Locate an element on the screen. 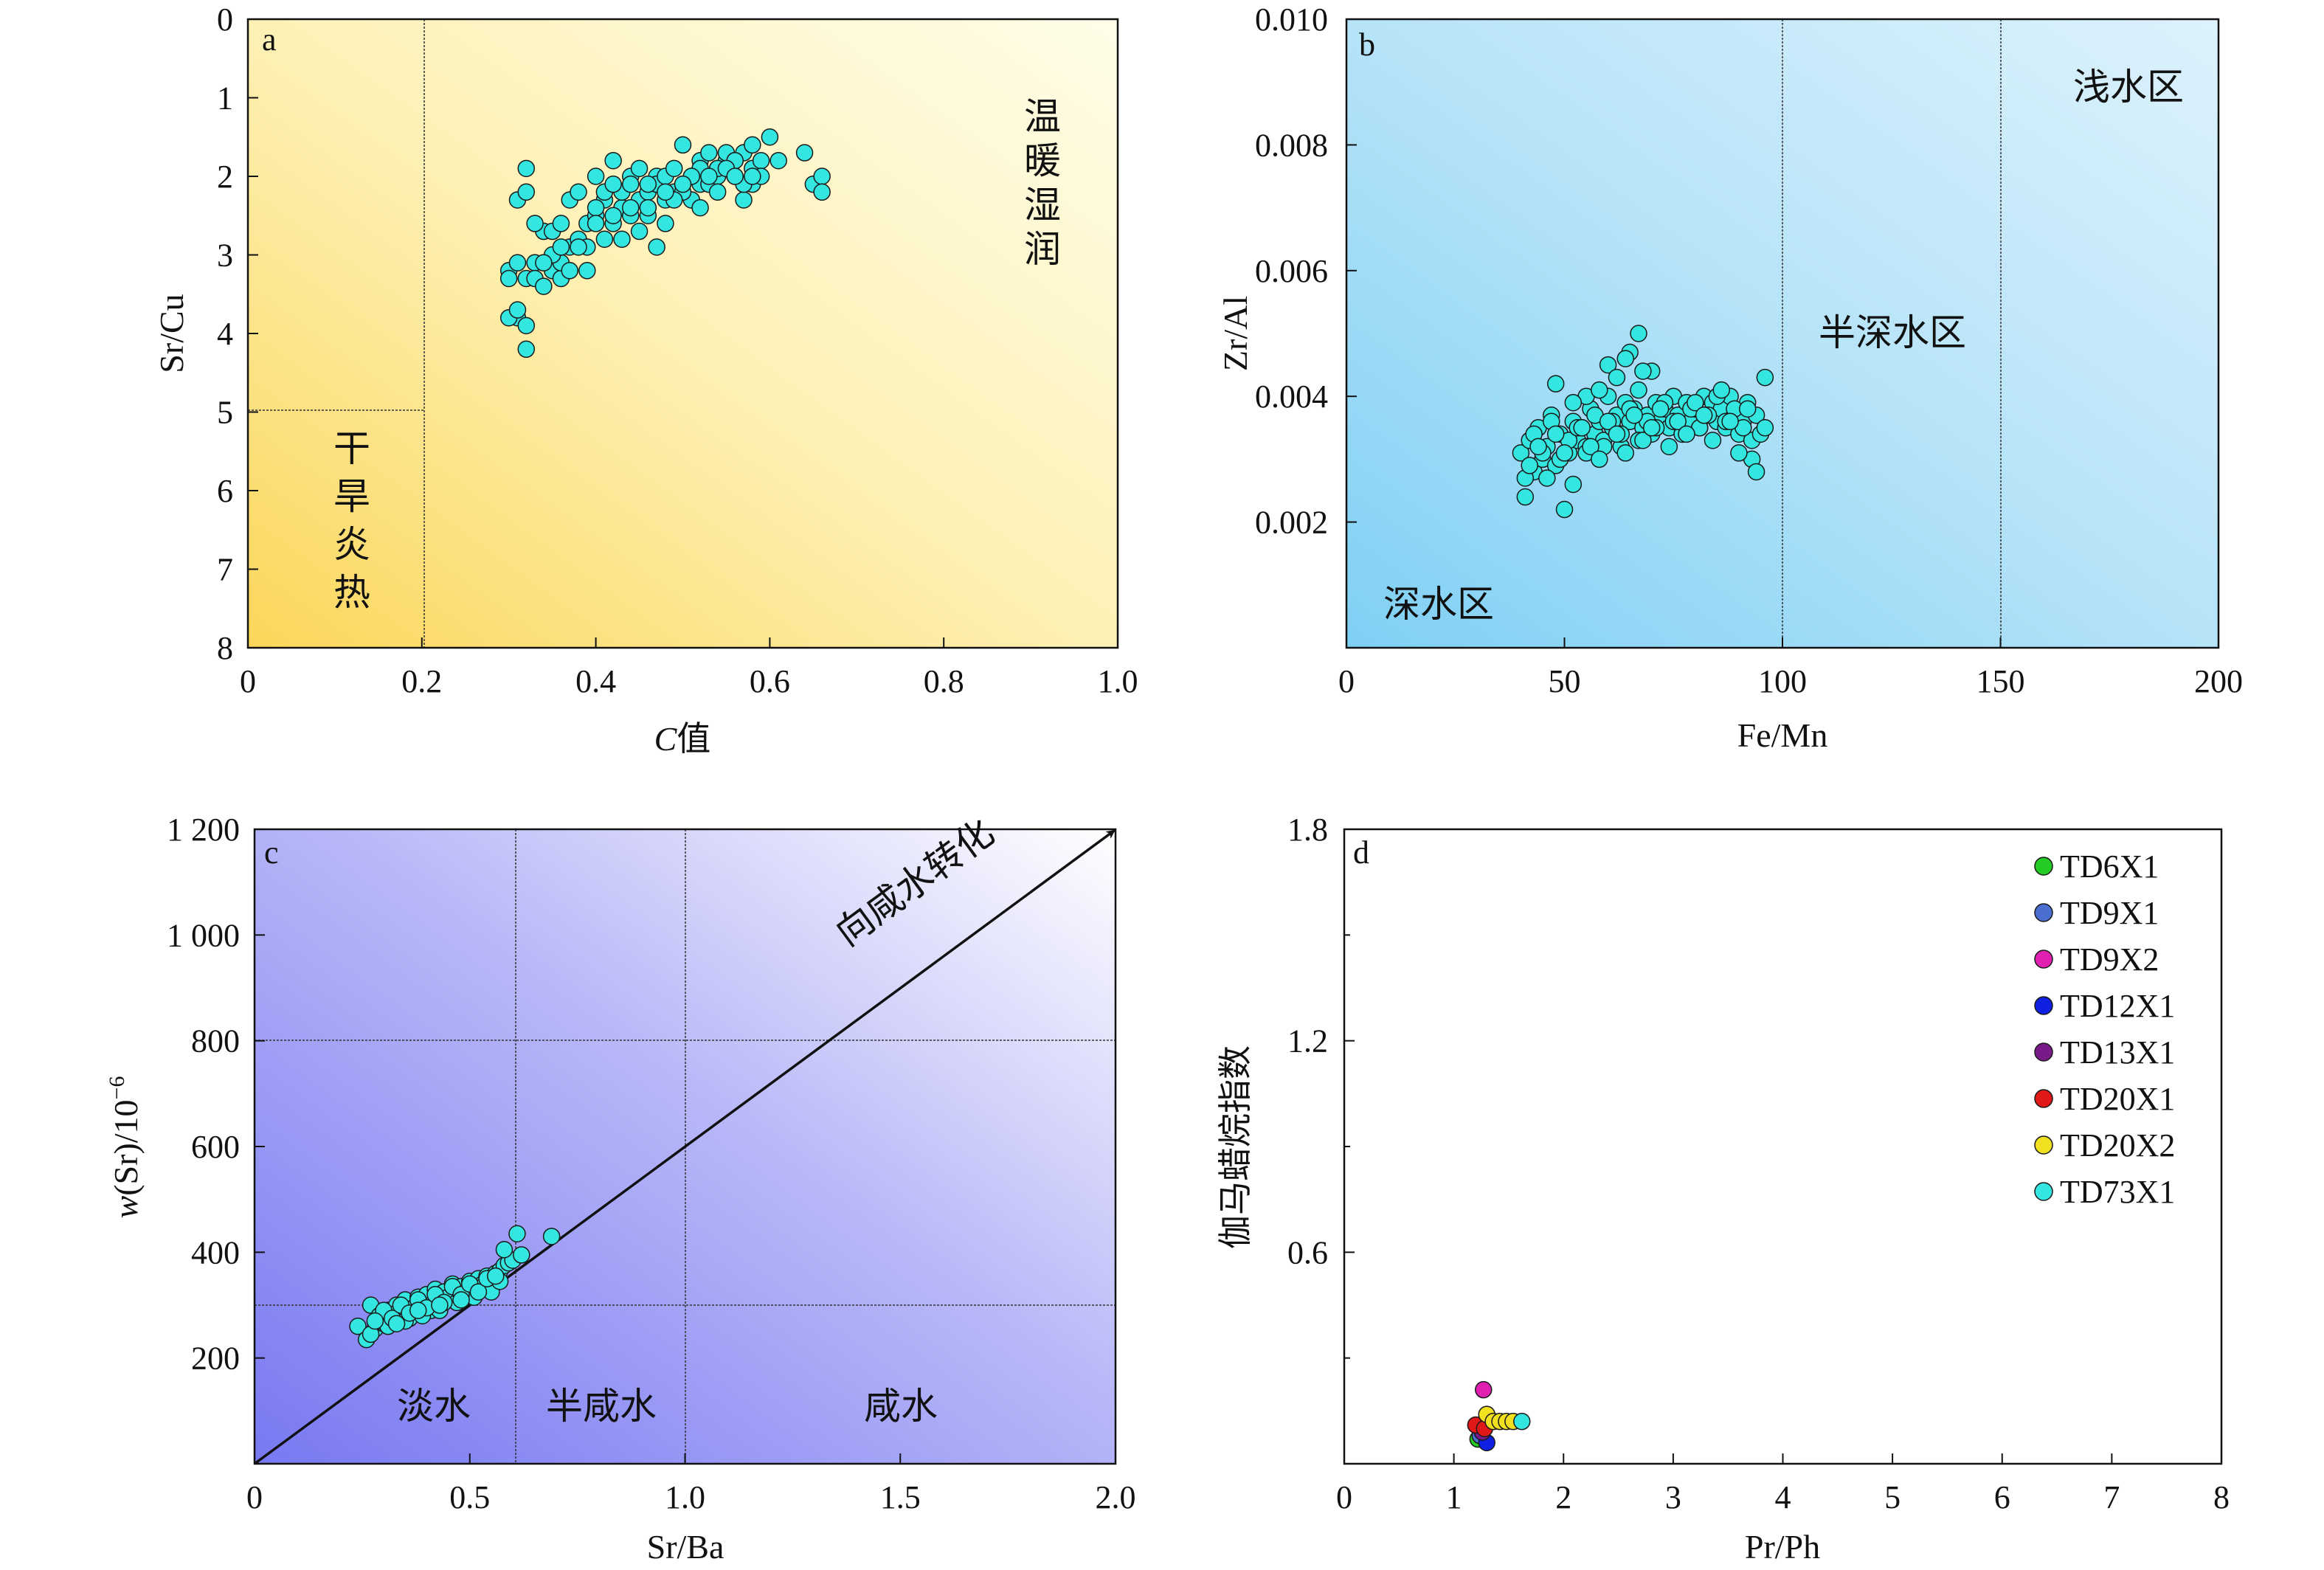  panel-c-ytick-label: 1 000 is located at coordinates (203, 935).